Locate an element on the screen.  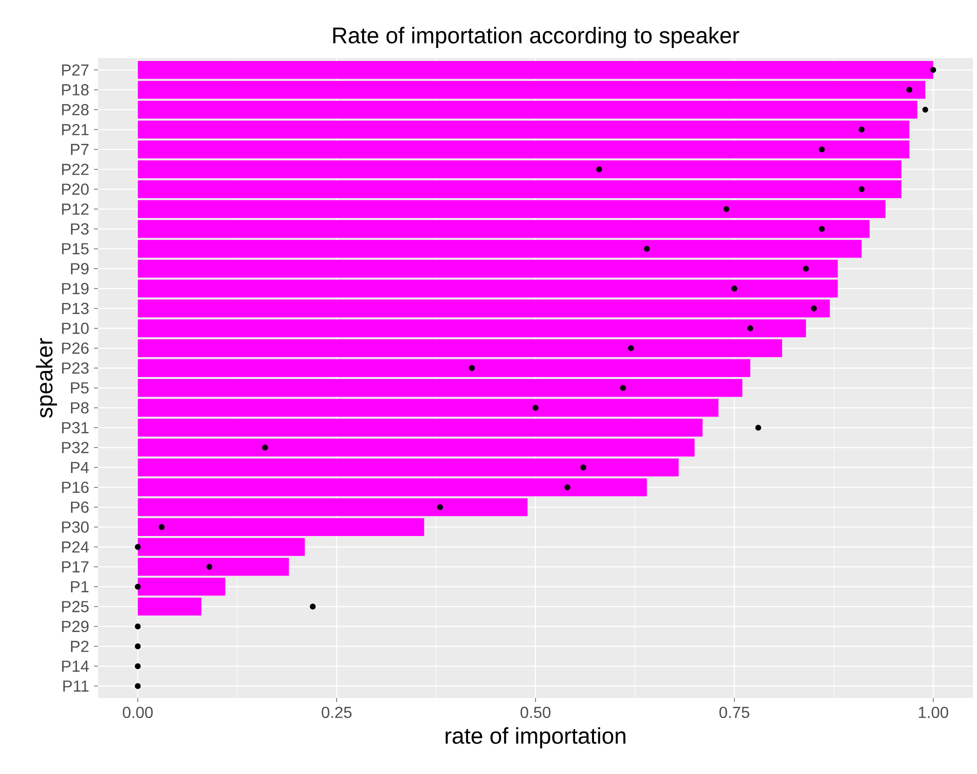
y-tick-label: P25 is located at coordinates (75, 606).